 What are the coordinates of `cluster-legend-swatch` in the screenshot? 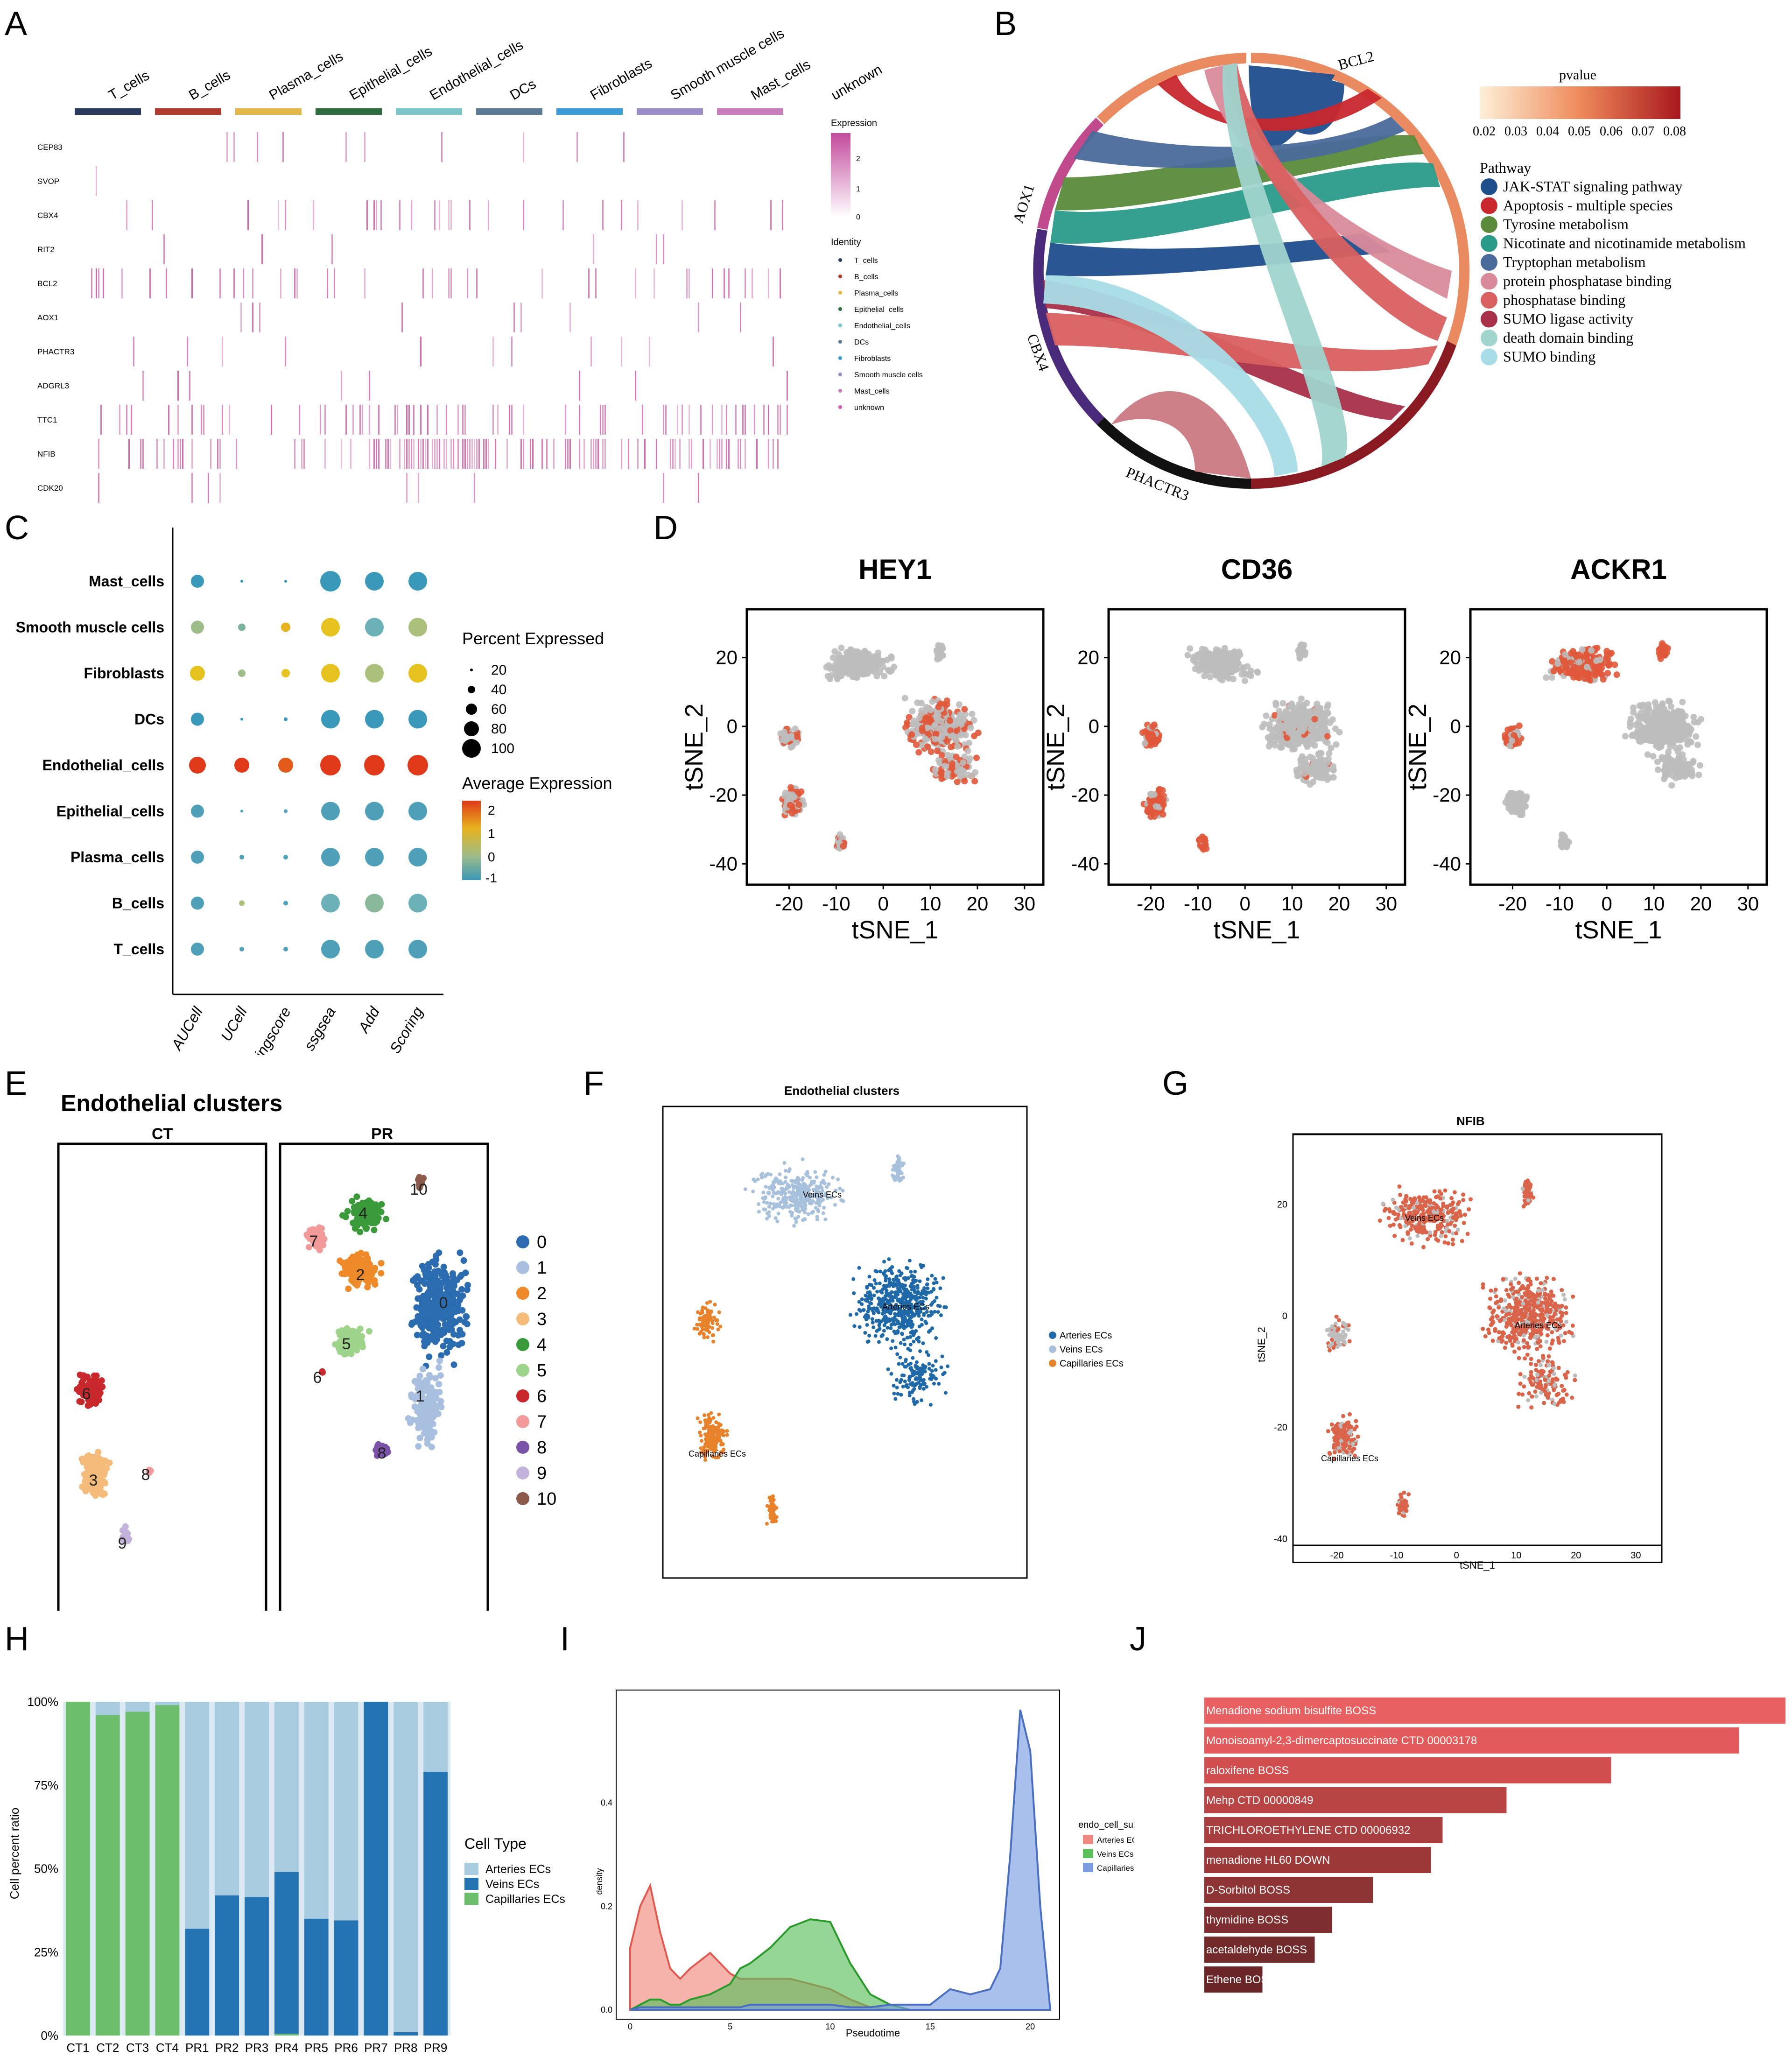 It's located at (522, 1318).